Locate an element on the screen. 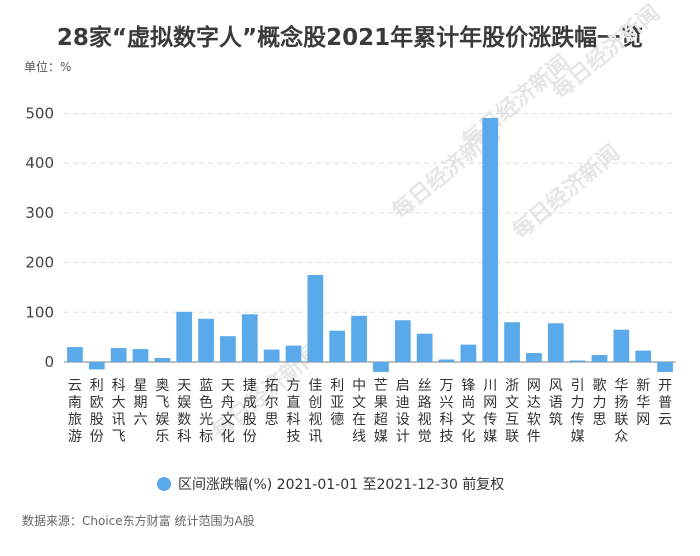 The image size is (700, 556). x-category-label: 锋尚文化 is located at coordinates (468, 411).